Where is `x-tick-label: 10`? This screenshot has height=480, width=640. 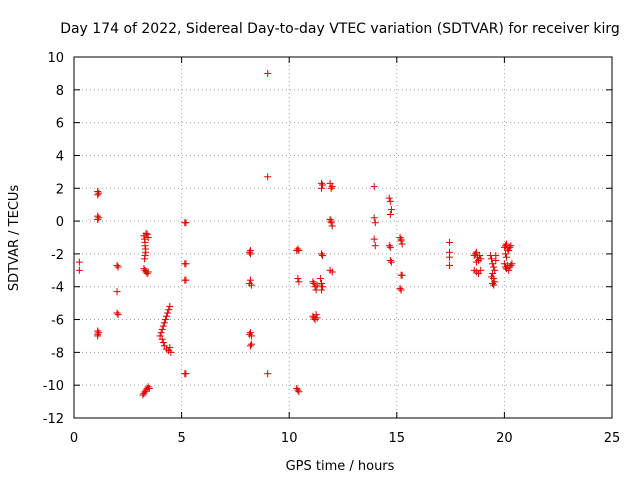
x-tick-label: 10 is located at coordinates (289, 438).